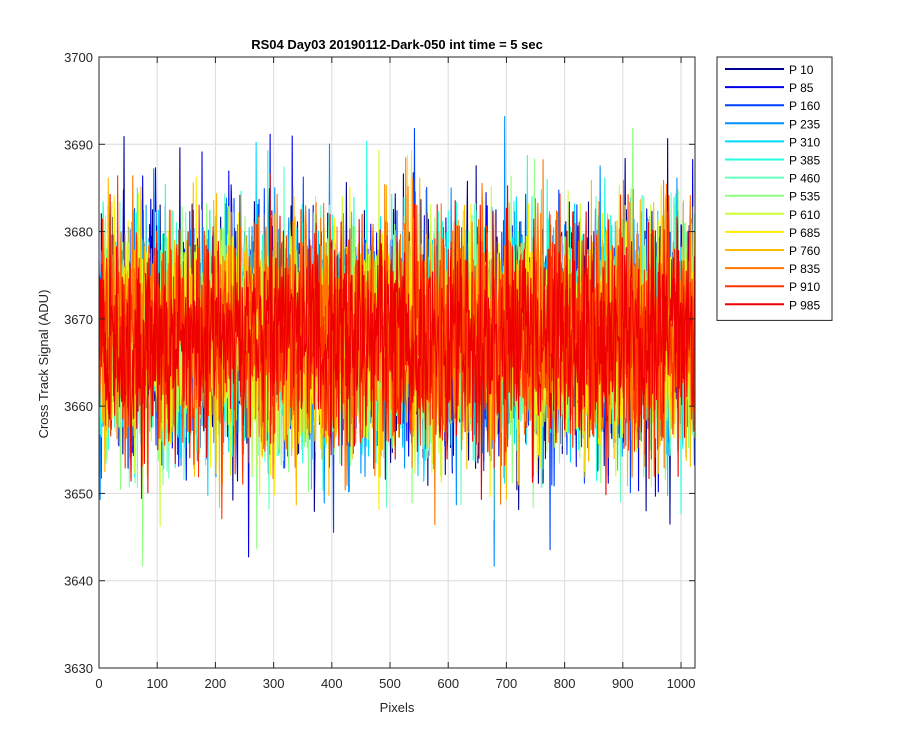 This screenshot has width=900, height=750. What do you see at coordinates (804, 251) in the screenshot?
I see `legend-label: P 760` at bounding box center [804, 251].